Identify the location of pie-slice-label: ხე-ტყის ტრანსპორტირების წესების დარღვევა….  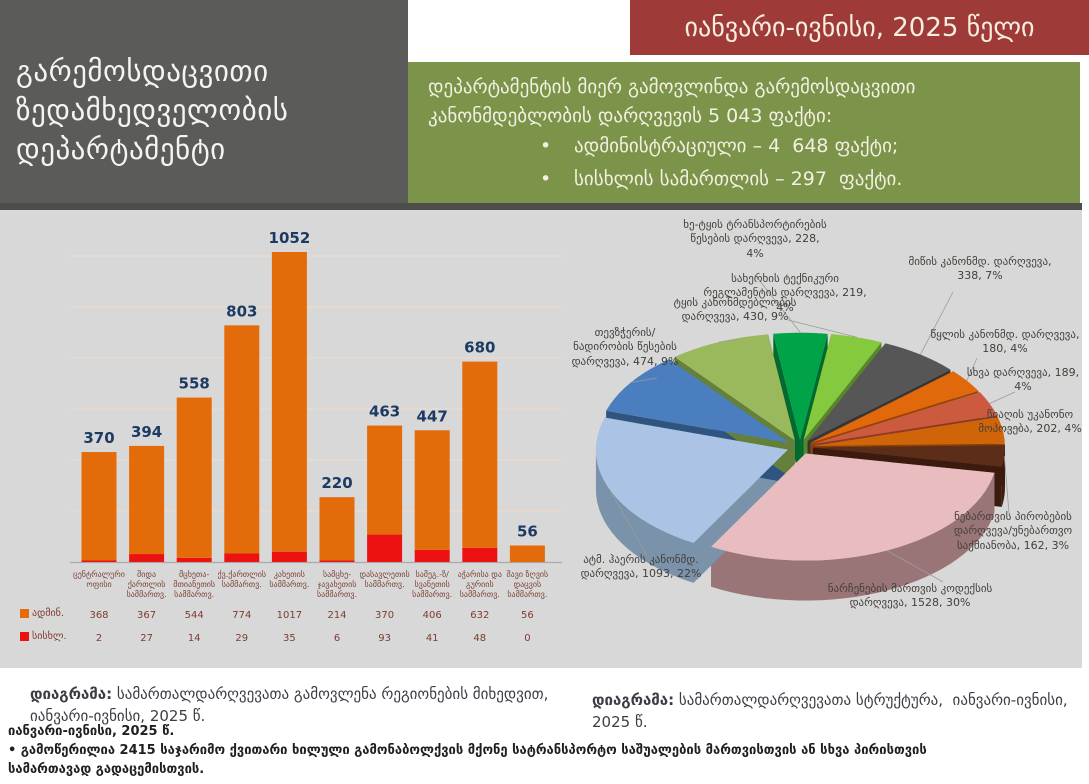
(755, 239).